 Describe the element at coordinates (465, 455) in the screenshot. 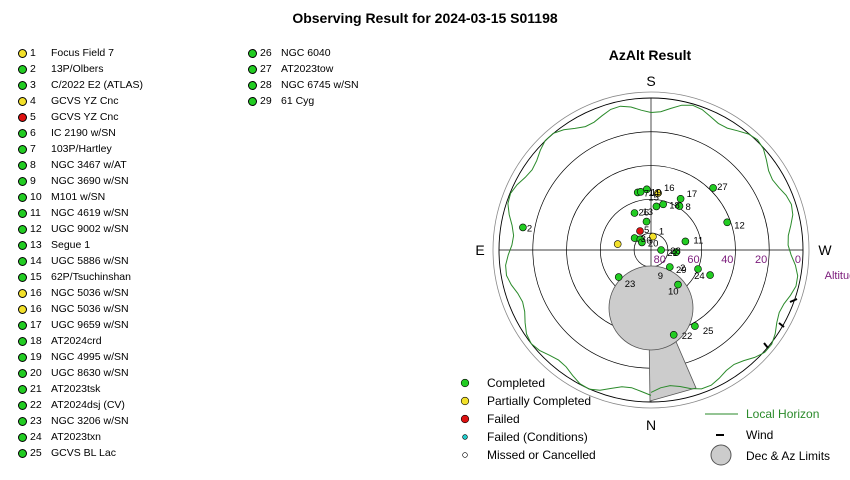

I see `legend-missed-icon` at that location.